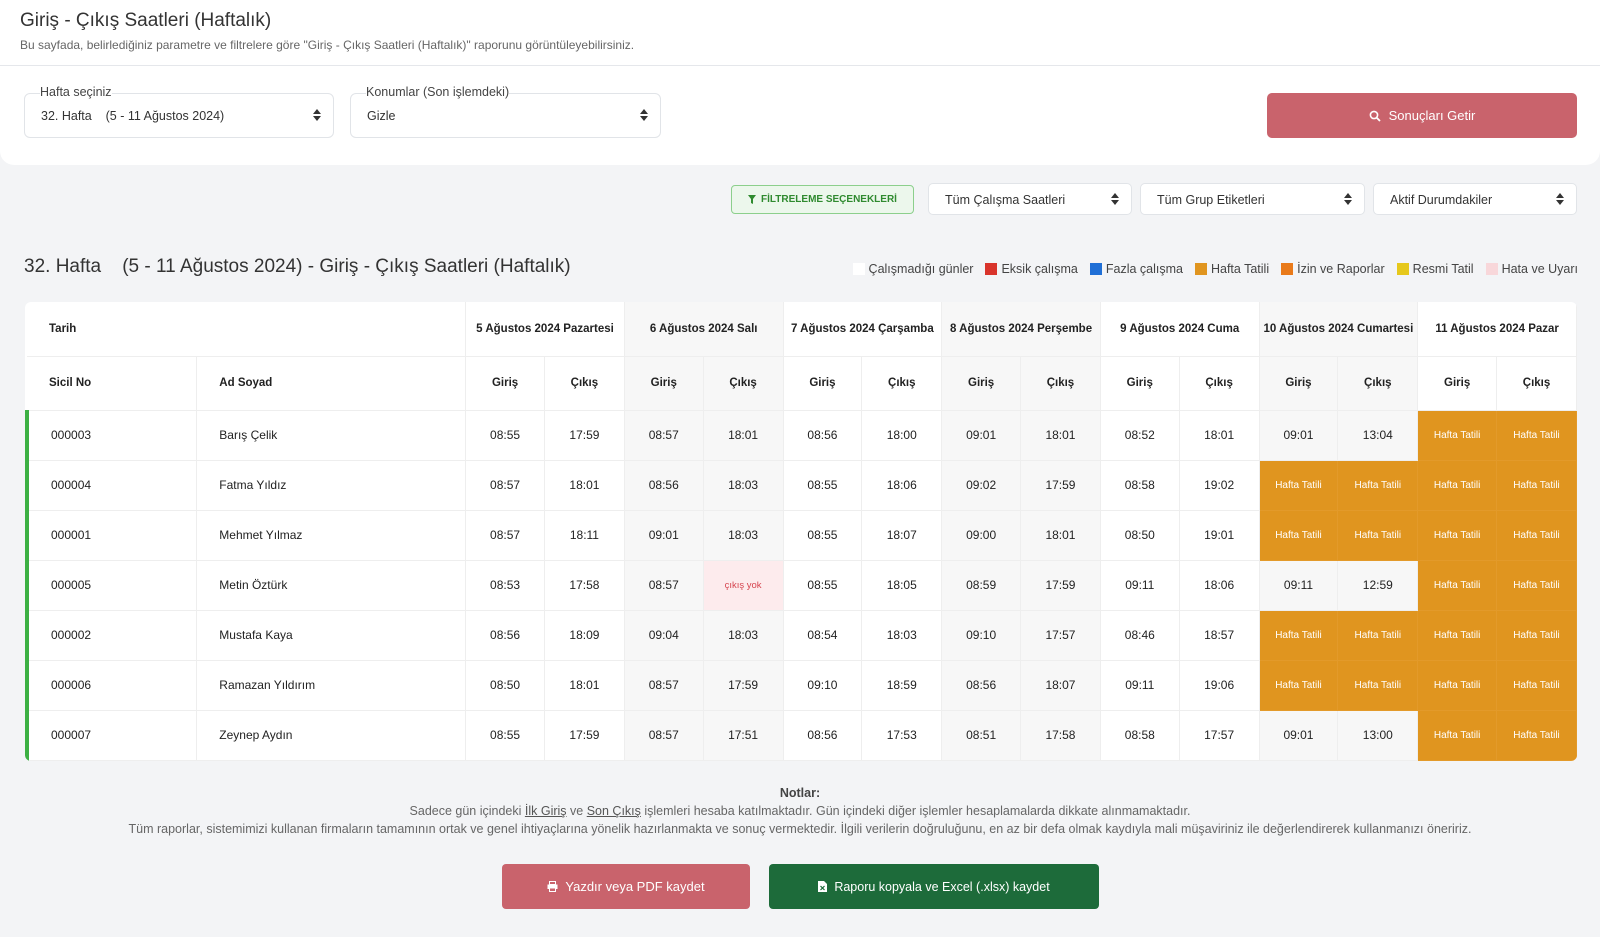 Image resolution: width=1600 pixels, height=937 pixels. Describe the element at coordinates (381, 116) in the screenshot. I see `locations-select-value: Gizle` at that location.